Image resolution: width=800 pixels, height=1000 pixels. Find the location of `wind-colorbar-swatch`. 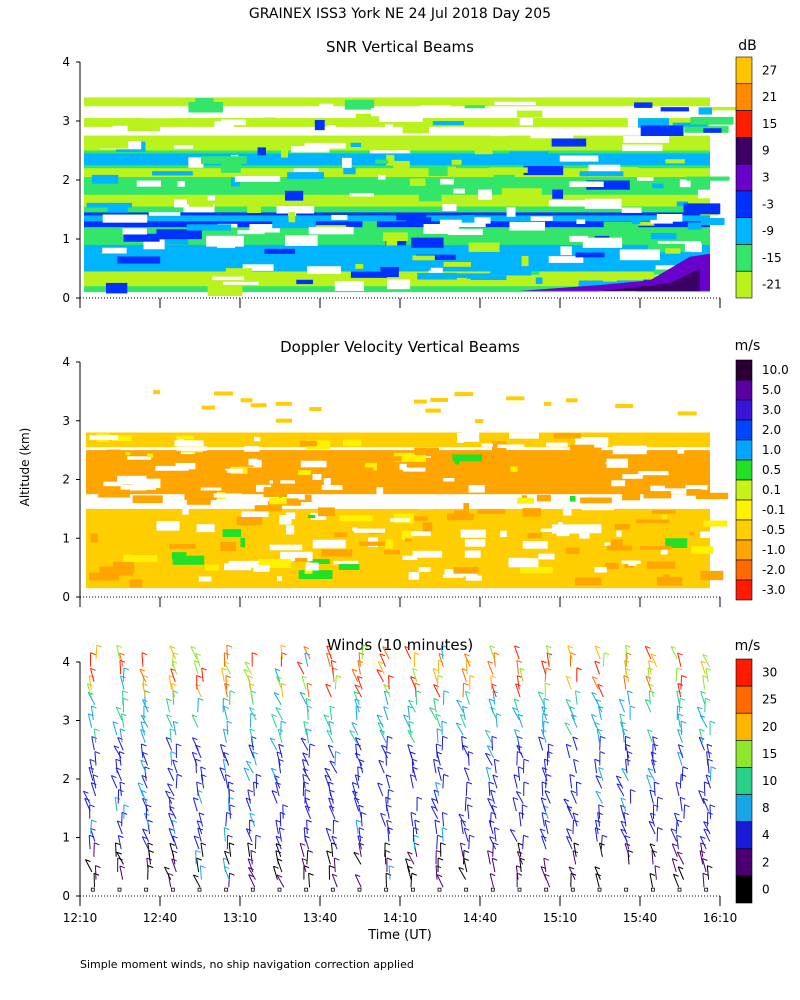

wind-colorbar-swatch is located at coordinates (744, 862).